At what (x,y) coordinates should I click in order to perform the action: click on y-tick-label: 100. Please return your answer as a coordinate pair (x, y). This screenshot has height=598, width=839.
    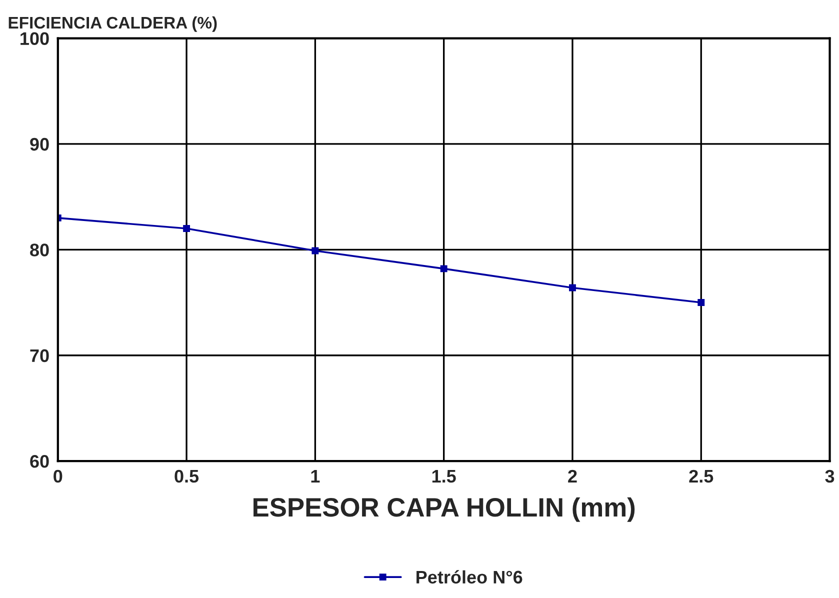
    Looking at the image, I should click on (34, 38).